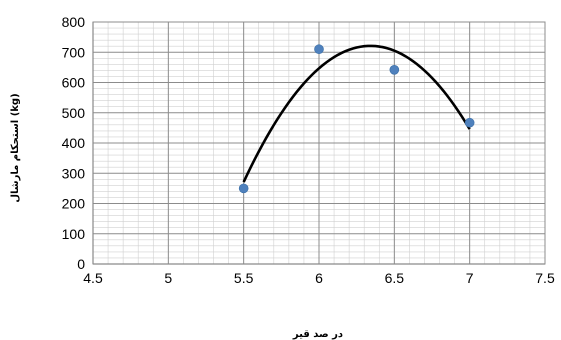 The width and height of the screenshot is (561, 340). I want to click on x-tick-label: 6, so click(319, 278).